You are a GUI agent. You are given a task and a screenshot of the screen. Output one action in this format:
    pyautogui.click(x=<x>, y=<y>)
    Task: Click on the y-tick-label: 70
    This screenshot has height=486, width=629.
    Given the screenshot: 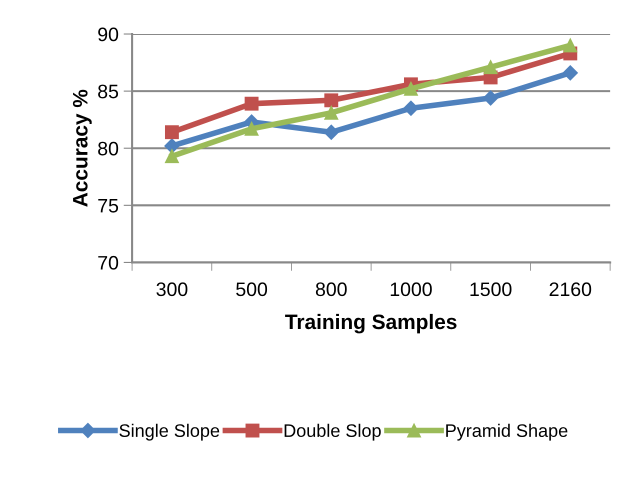 What is the action you would take?
    pyautogui.click(x=108, y=263)
    